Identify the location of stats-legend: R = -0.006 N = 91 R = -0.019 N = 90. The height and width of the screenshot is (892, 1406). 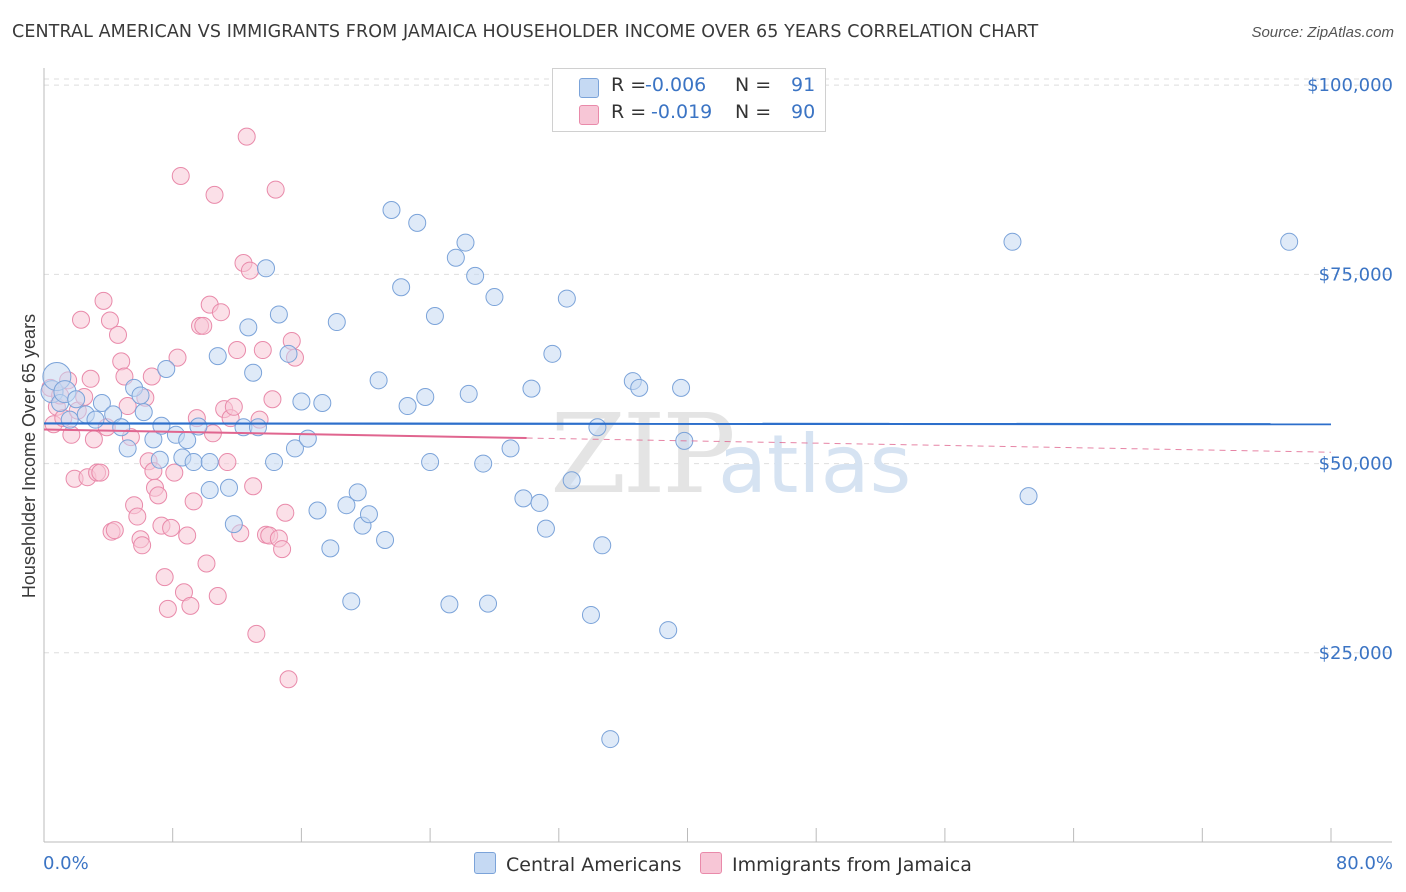
(689, 100).